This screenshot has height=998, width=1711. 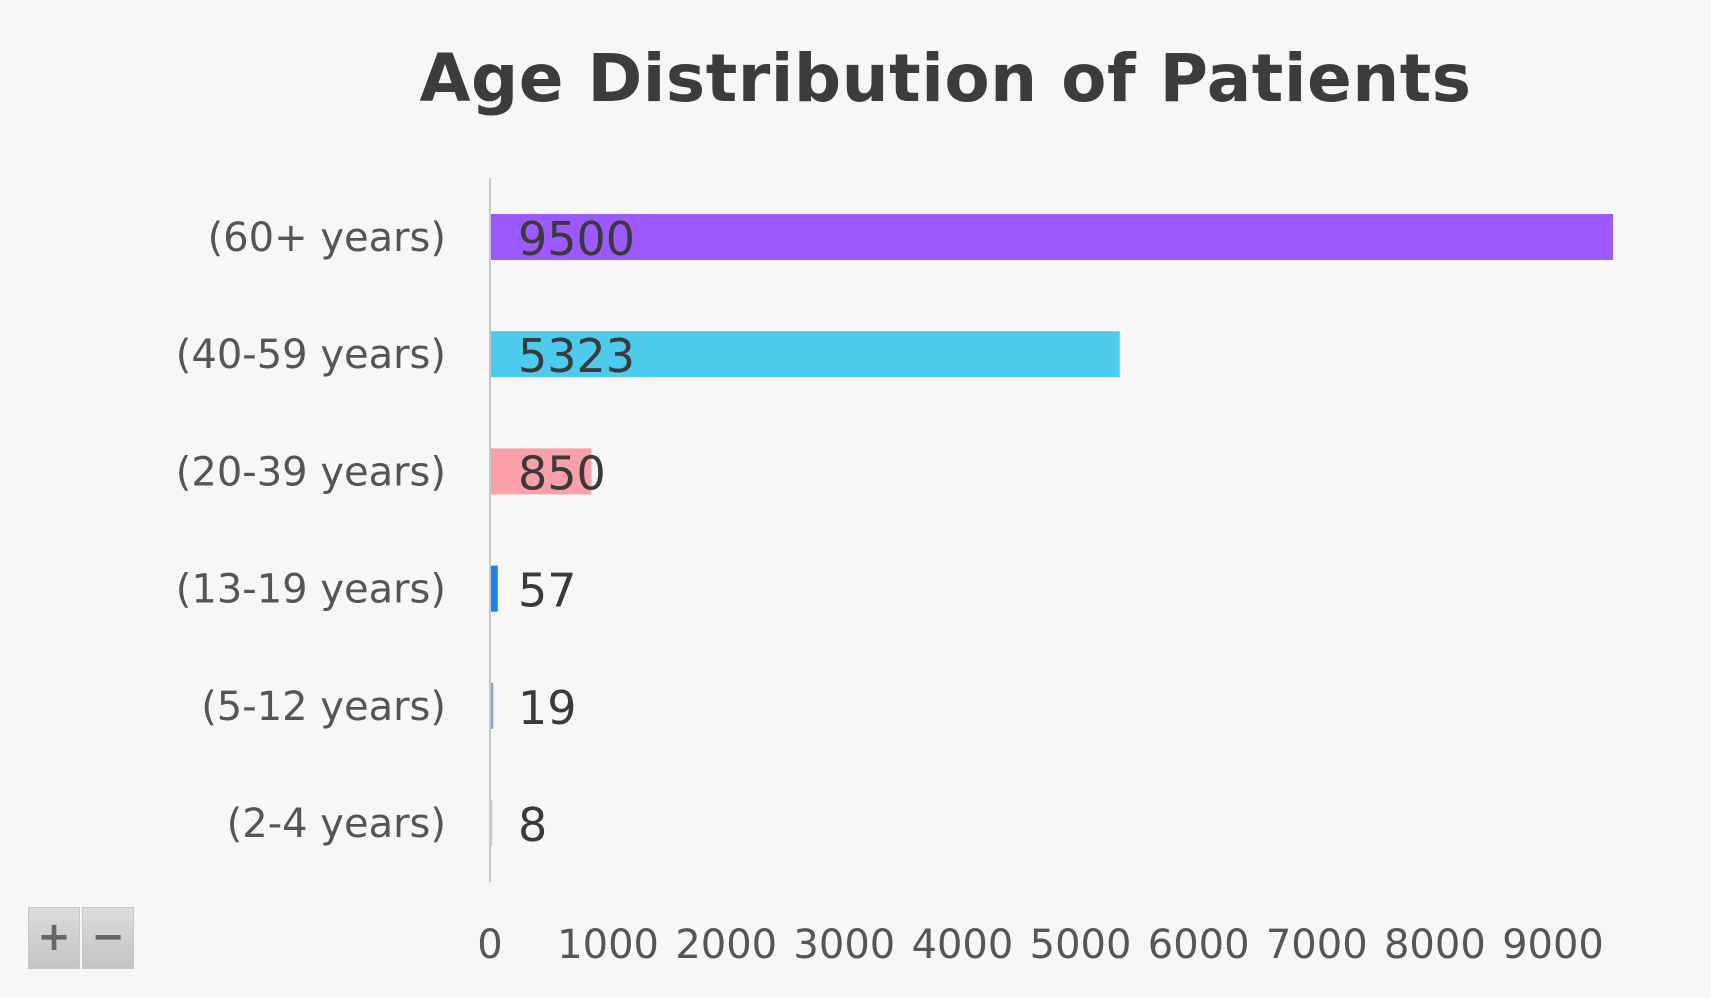 I want to click on x-tick-label: 3000, so click(x=844, y=945).